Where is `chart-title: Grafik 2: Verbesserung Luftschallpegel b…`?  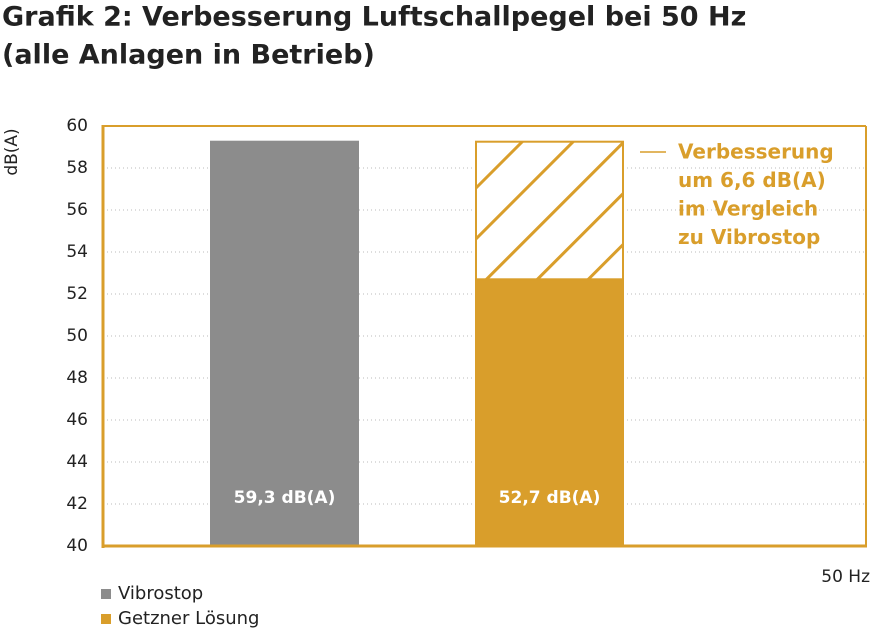
chart-title: Grafik 2: Verbesserung Luftschallpegel b… is located at coordinates (374, 17).